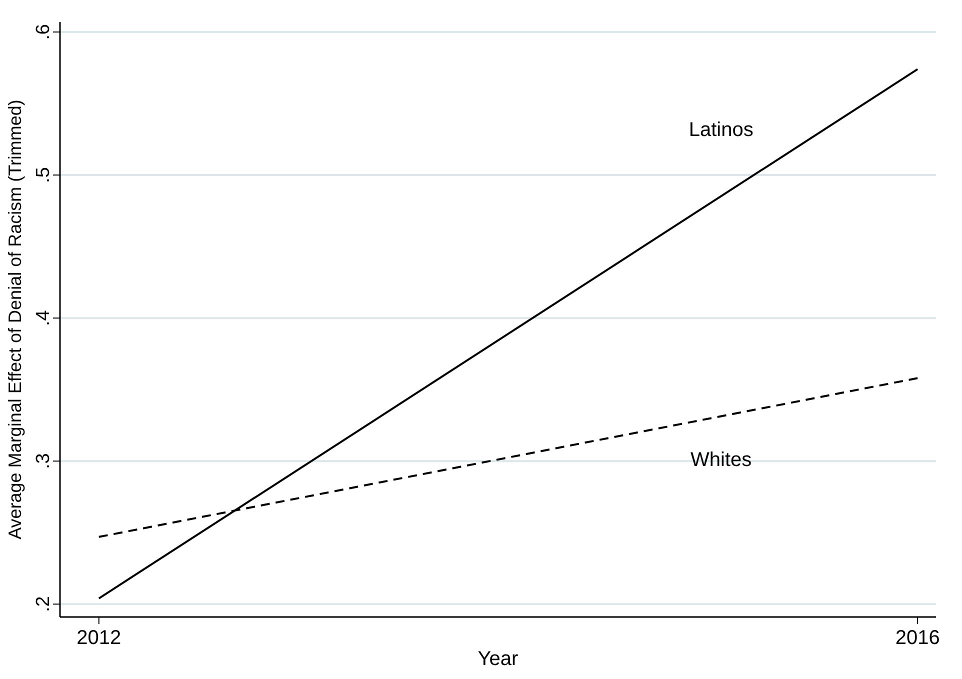 This screenshot has height=679, width=962. What do you see at coordinates (917, 638) in the screenshot?
I see `x-tick-label: 2016` at bounding box center [917, 638].